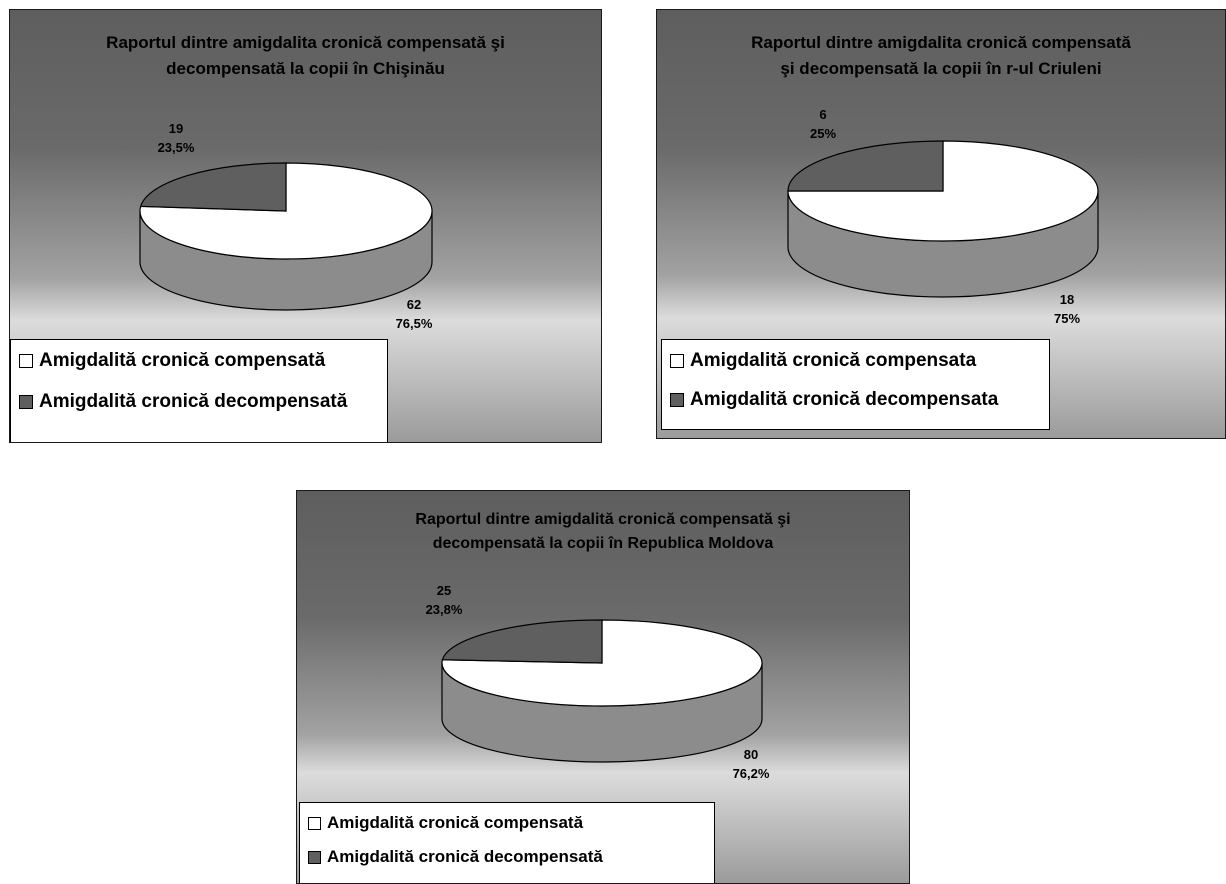 The image size is (1226, 884). What do you see at coordinates (823, 133) in the screenshot?
I see `data-label-percent: 25%` at bounding box center [823, 133].